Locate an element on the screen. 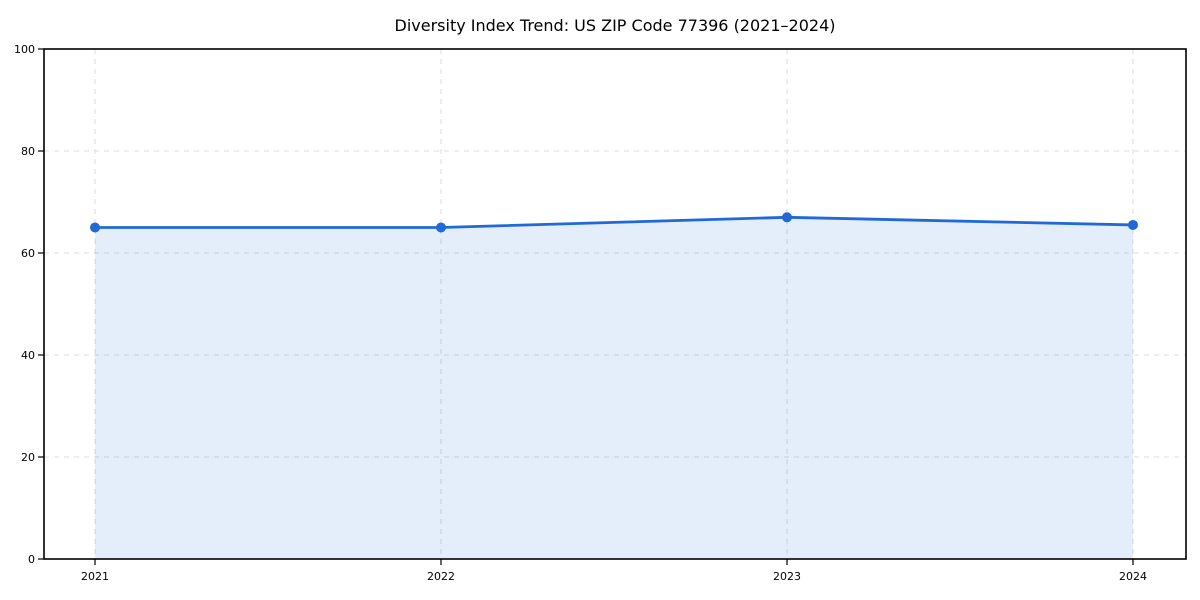 The image size is (1200, 600). y-tick-label-60: 60 is located at coordinates (28, 253).